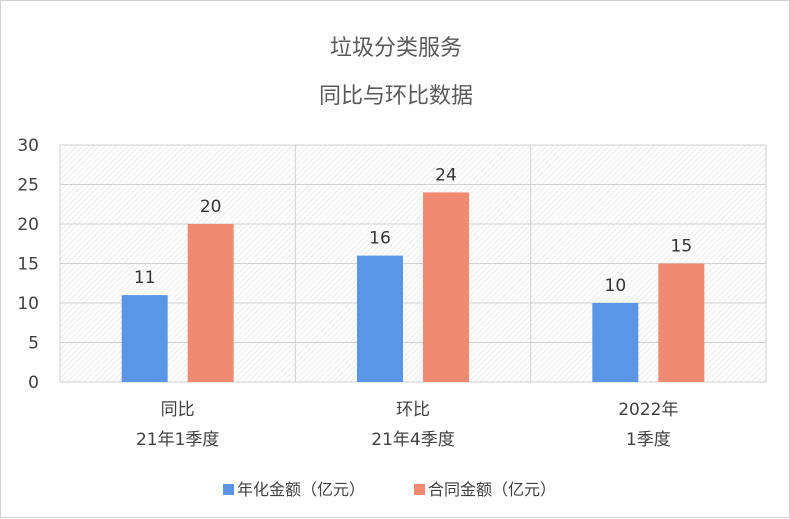 Image resolution: width=790 pixels, height=519 pixels. What do you see at coordinates (682, 247) in the screenshot?
I see `data-label: 15` at bounding box center [682, 247].